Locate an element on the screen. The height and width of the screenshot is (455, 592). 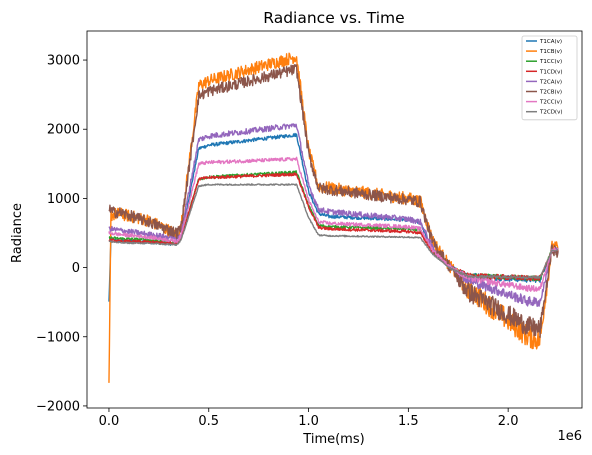
legend-label: T2CB(v) is located at coordinates (550, 93).